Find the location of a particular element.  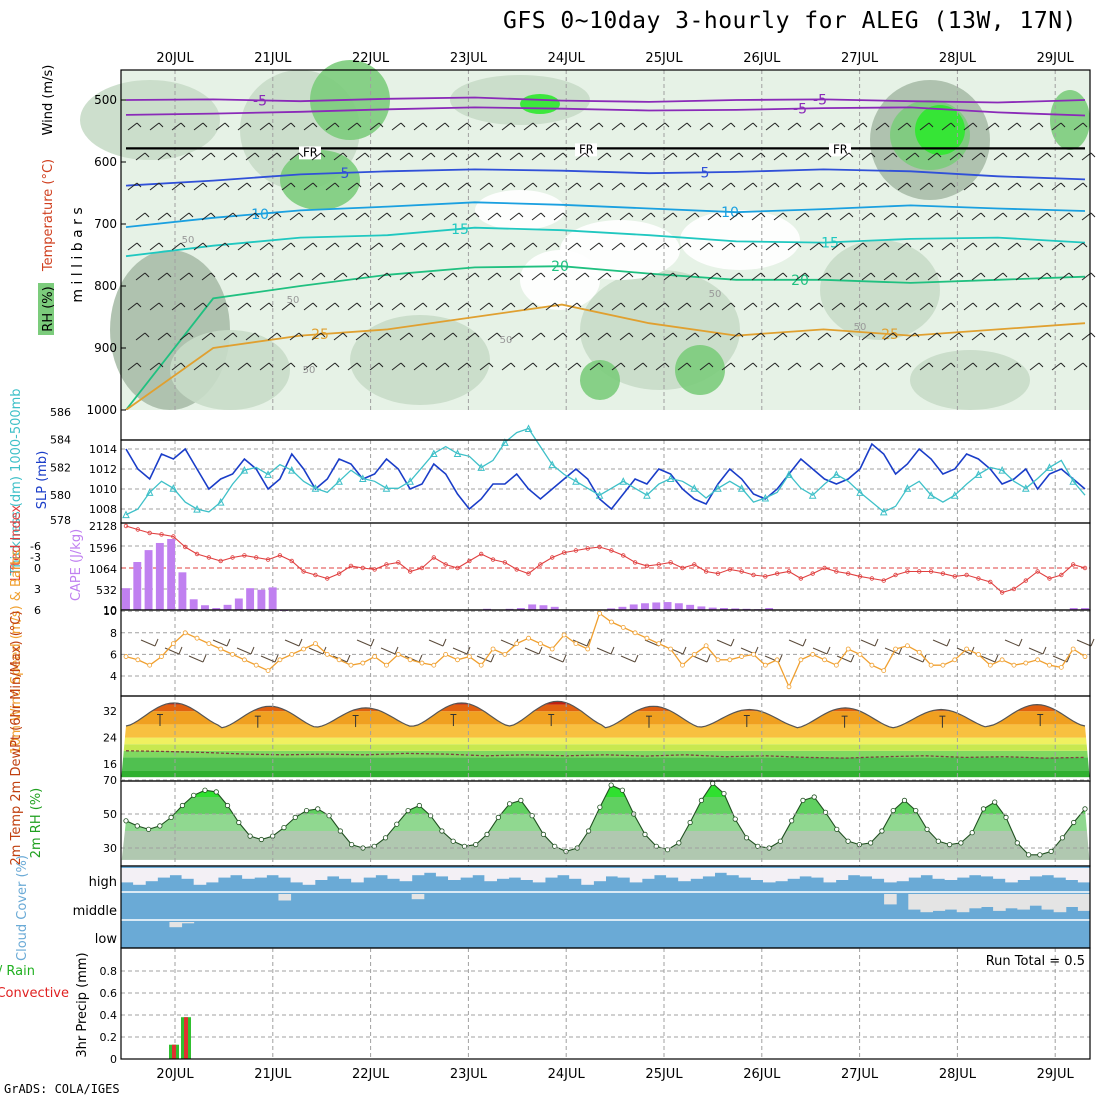

cloud-axis-label: Cloud Cover (%) is located at coordinates (22, 908).